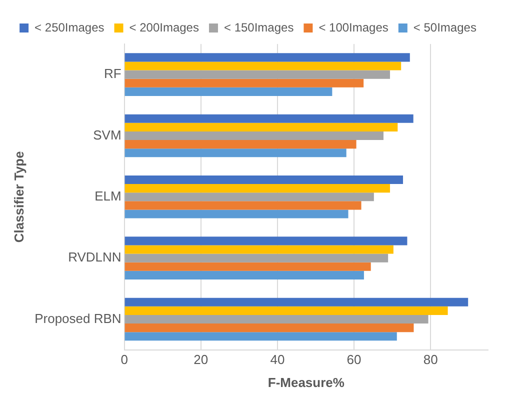 The image size is (506, 403). I want to click on legend-label: < 150Images, so click(259, 27).